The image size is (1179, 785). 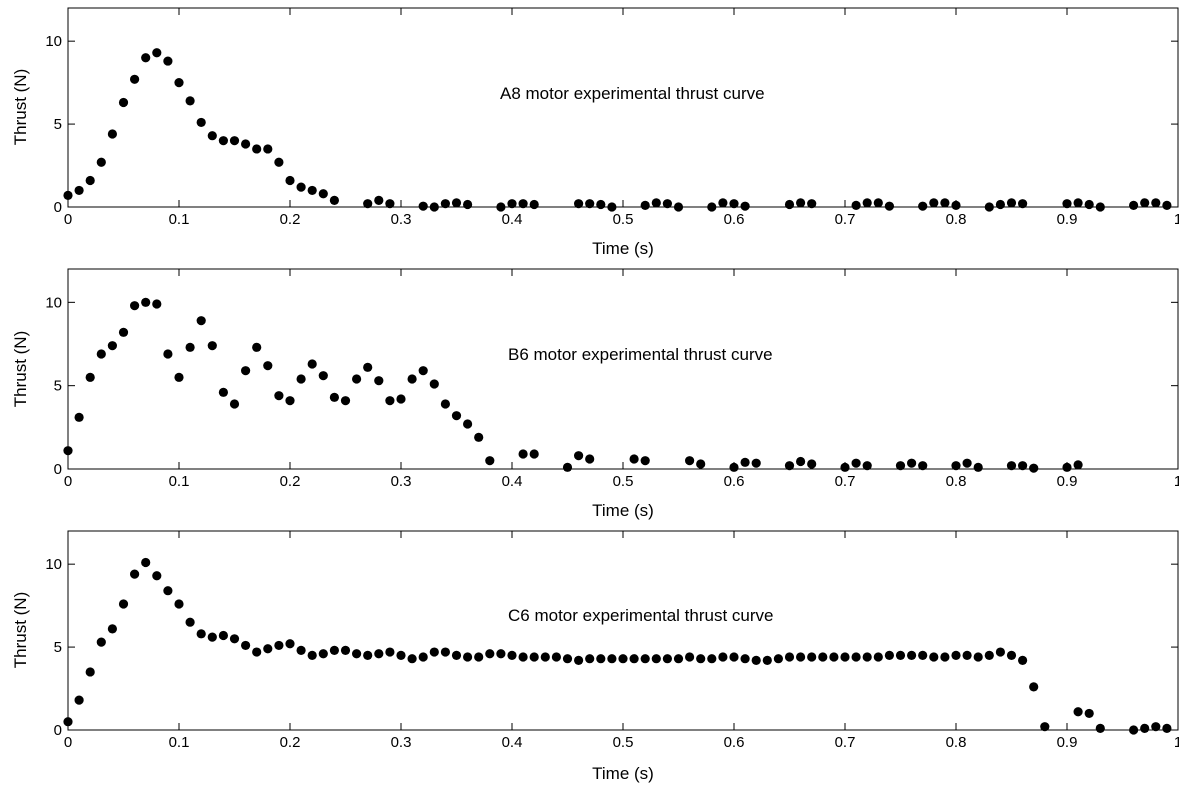 What do you see at coordinates (623, 219) in the screenshot?
I see `x-tick-label: 0.5` at bounding box center [623, 219].